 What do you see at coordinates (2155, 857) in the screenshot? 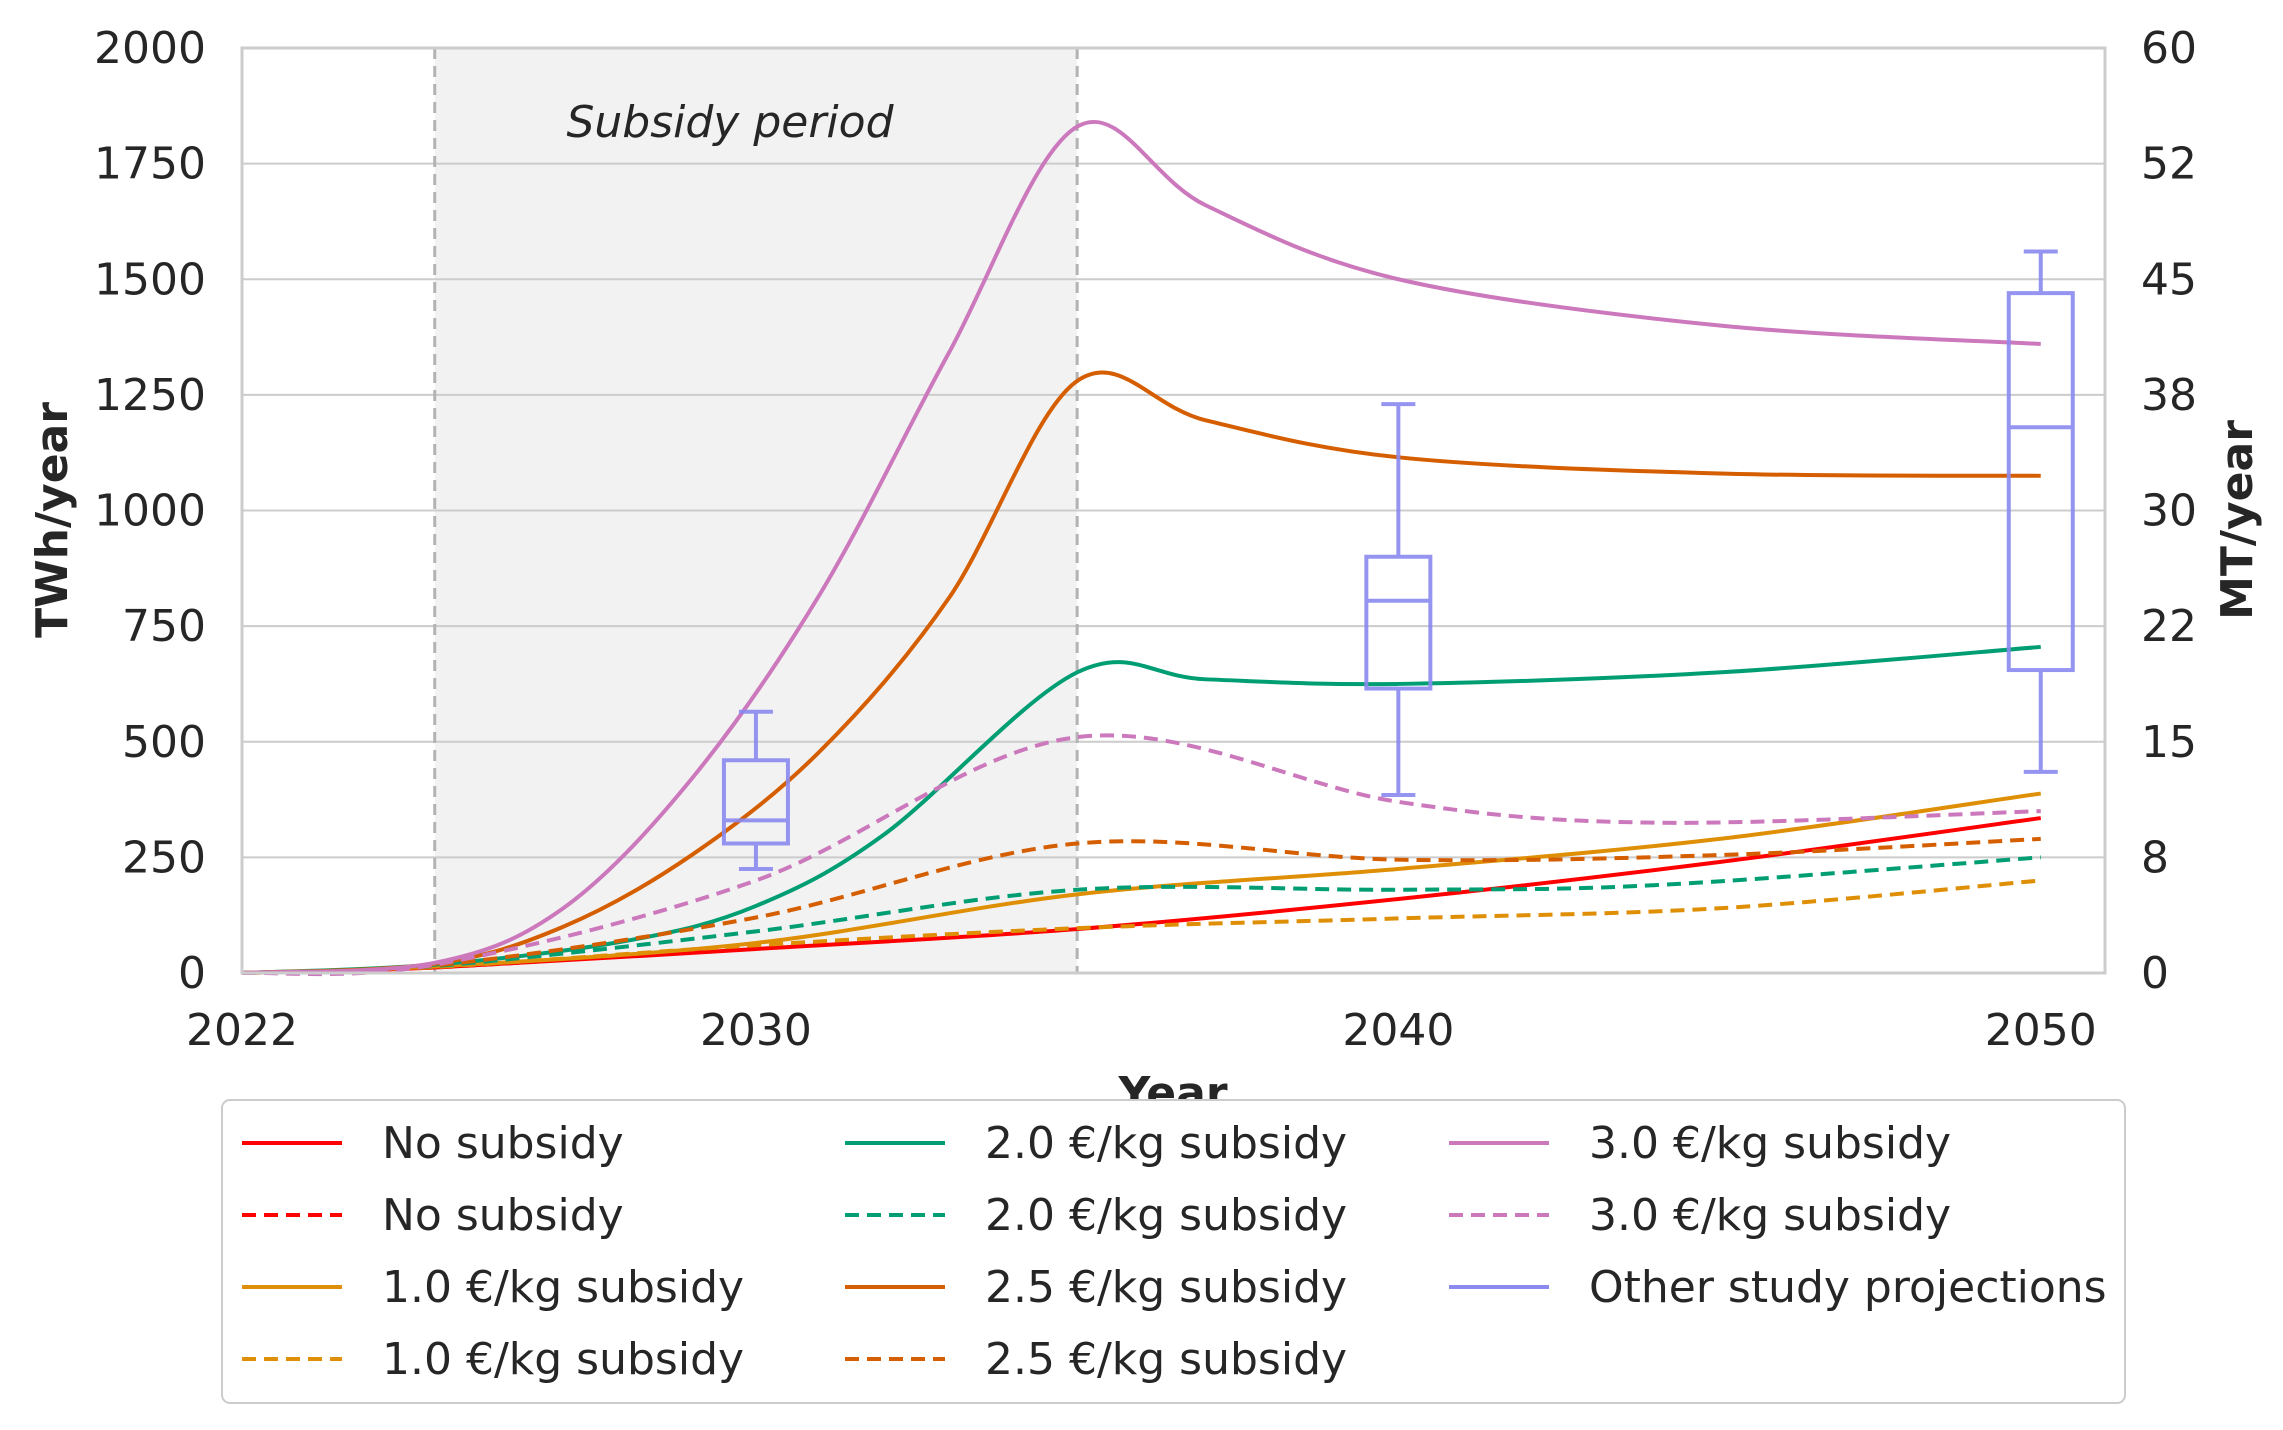
I see `y2-tick-label: 8` at bounding box center [2155, 857].